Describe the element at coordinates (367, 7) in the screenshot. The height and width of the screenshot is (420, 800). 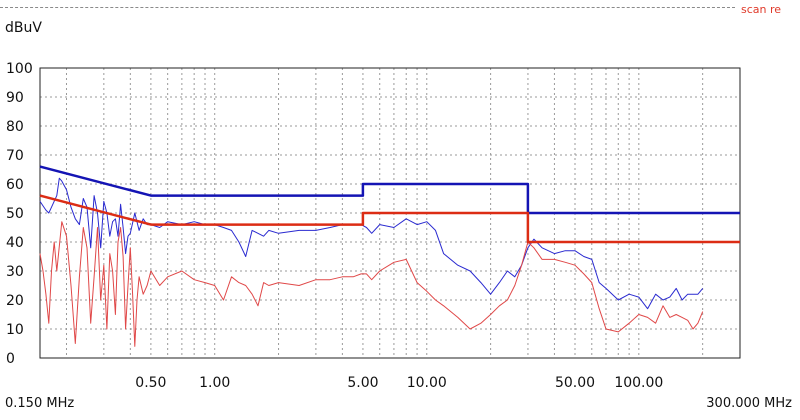
I see `top-dashed-rule` at that location.